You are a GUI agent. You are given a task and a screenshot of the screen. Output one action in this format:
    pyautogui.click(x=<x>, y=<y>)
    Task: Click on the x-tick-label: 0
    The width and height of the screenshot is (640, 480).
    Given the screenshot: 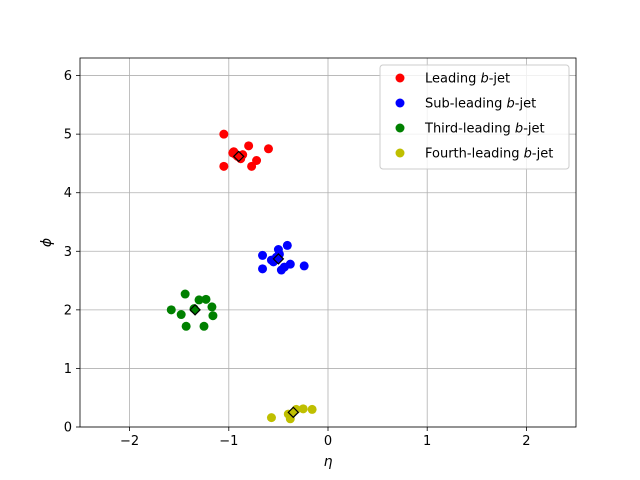 What is the action you would take?
    pyautogui.click(x=328, y=441)
    